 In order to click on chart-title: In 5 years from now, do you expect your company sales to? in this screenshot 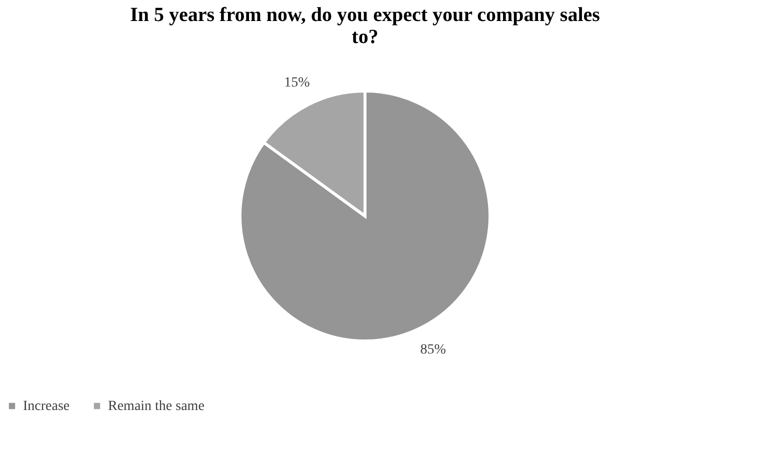, I will do `click(365, 26)`.